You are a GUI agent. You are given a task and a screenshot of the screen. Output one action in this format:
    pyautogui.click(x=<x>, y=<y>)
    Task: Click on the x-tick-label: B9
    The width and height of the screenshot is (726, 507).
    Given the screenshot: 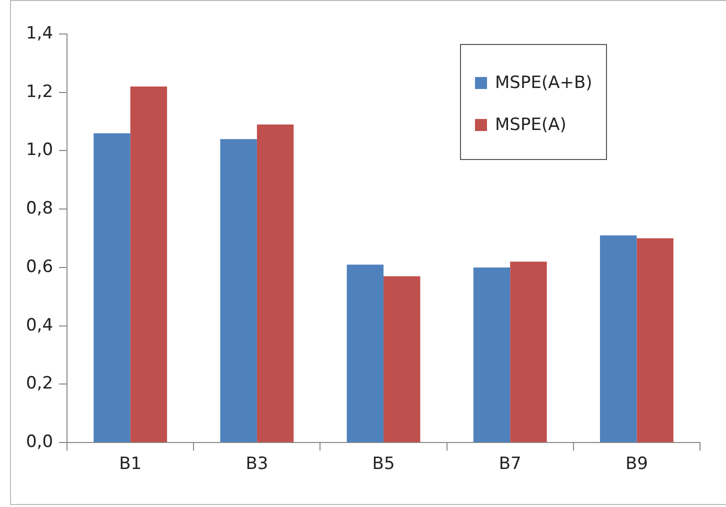 What is the action you would take?
    pyautogui.click(x=636, y=464)
    